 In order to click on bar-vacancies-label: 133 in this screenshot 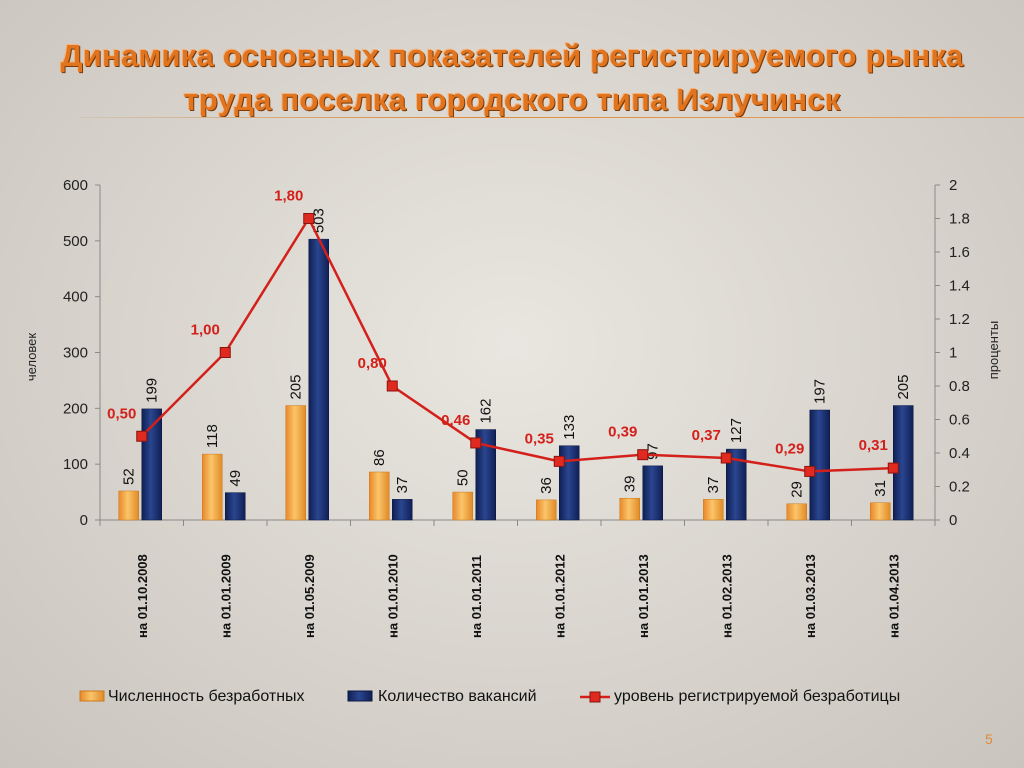, I will do `click(569, 427)`.